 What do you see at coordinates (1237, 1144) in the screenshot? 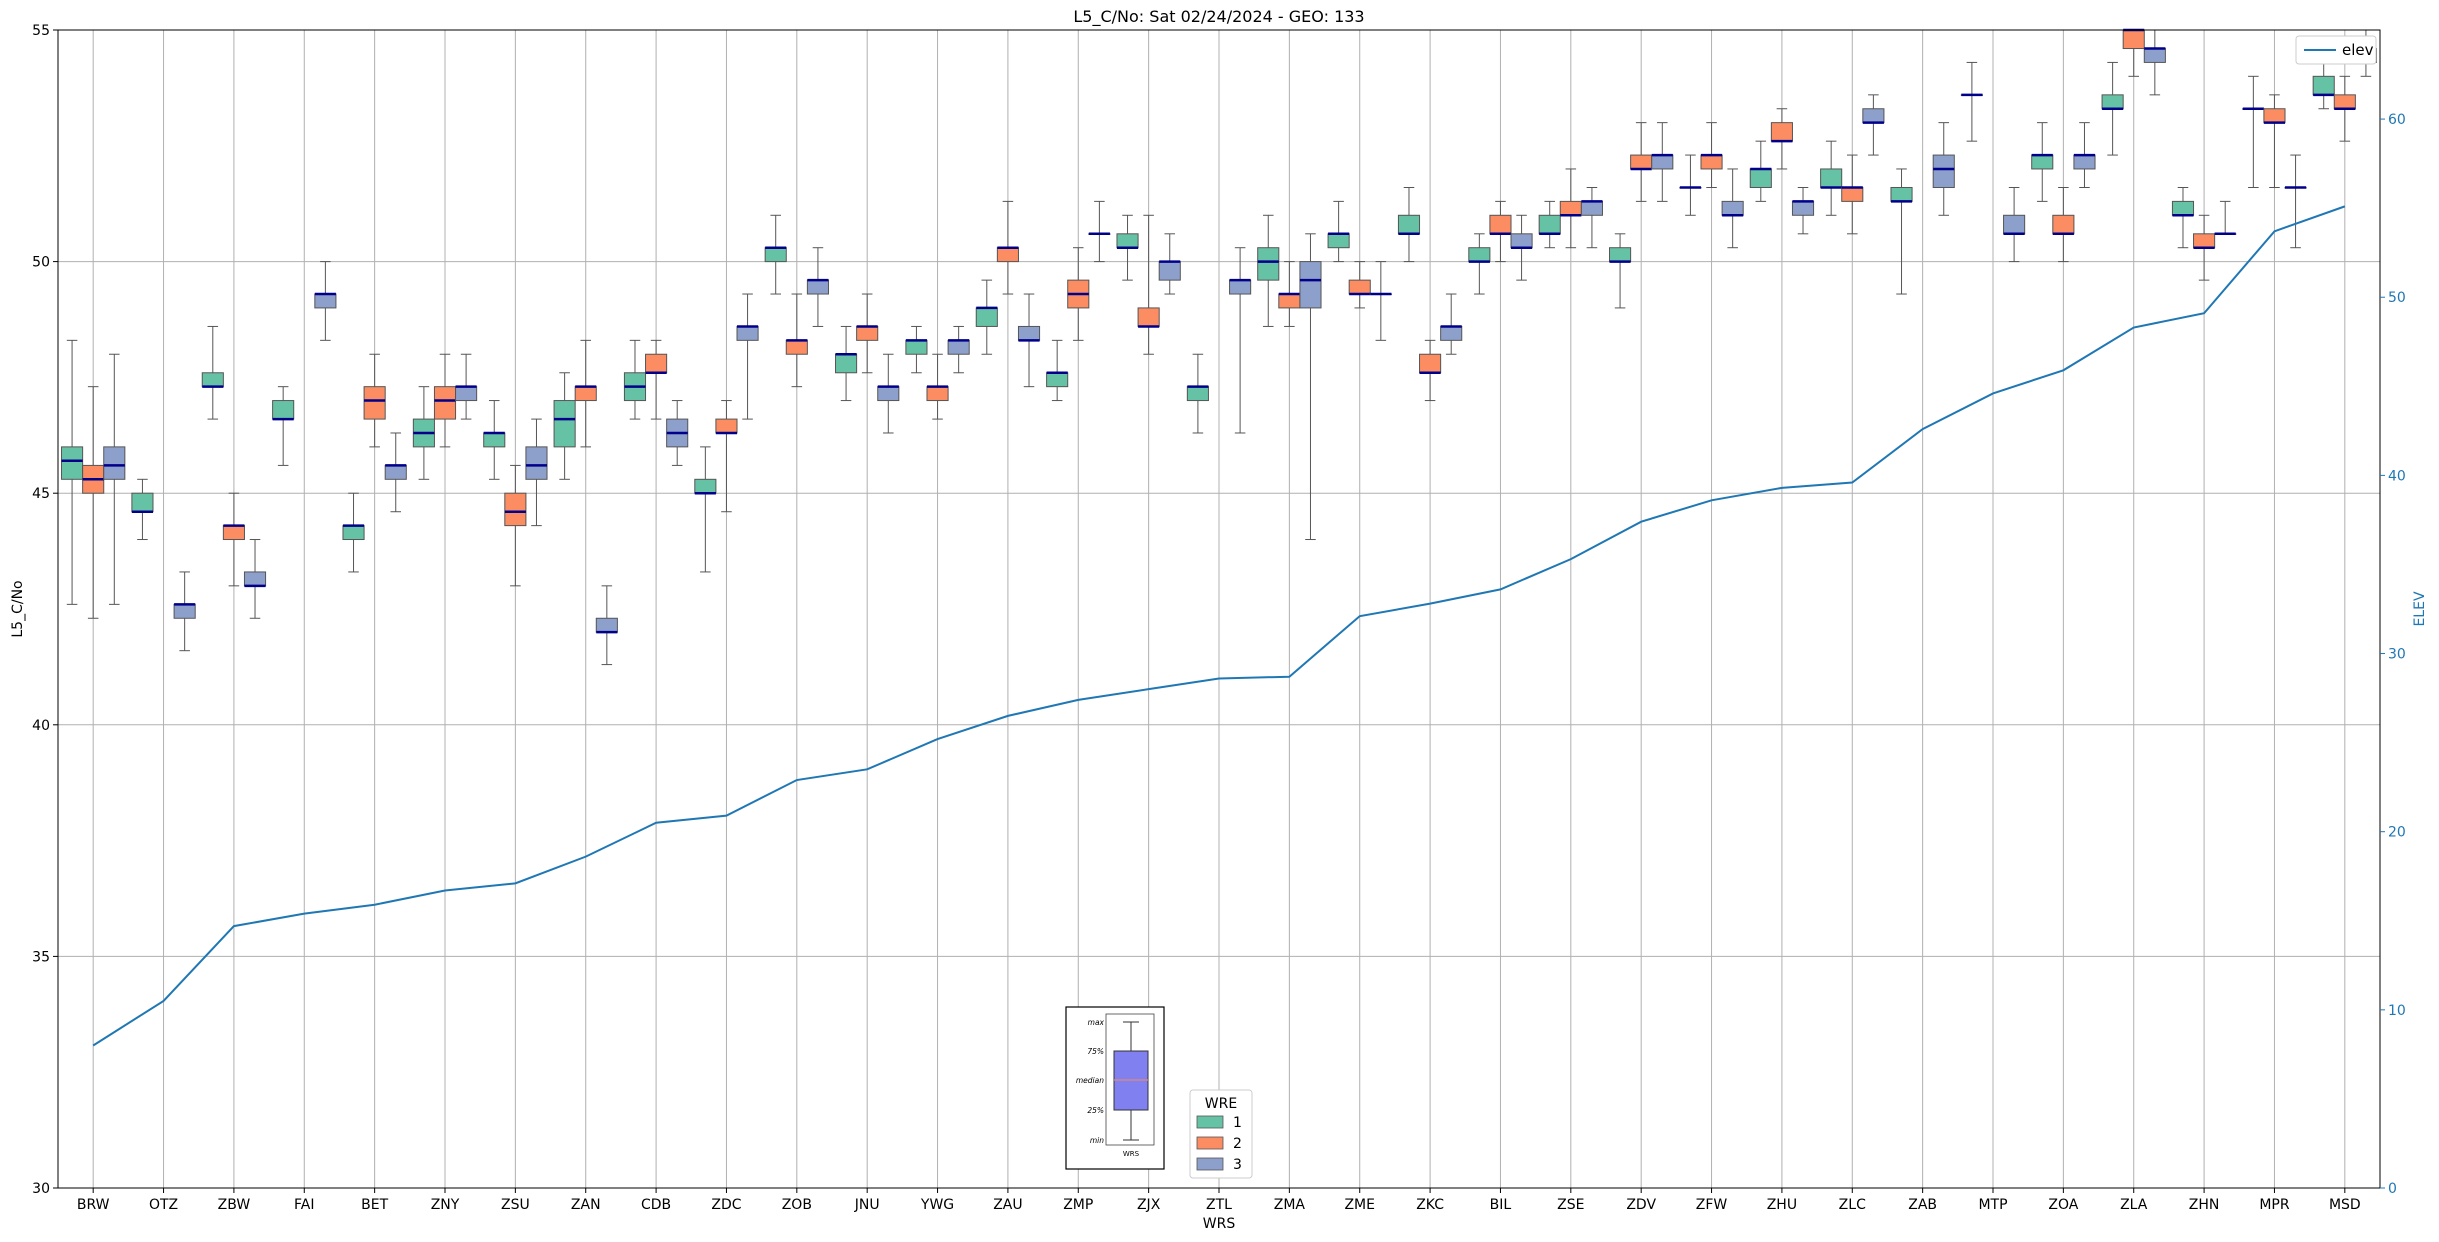
I see `wre-legend-label: 2` at bounding box center [1237, 1144].